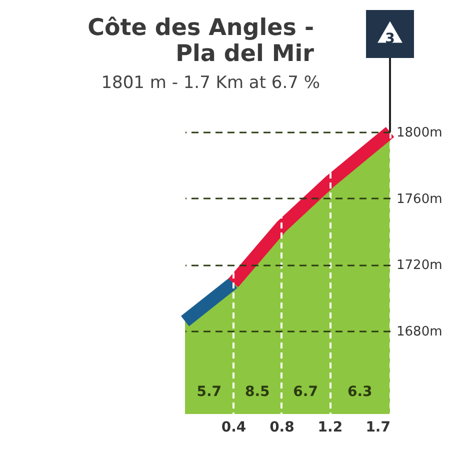 This screenshot has height=455, width=472. What do you see at coordinates (419, 133) in the screenshot?
I see `y-tick-label: 1800m` at bounding box center [419, 133].